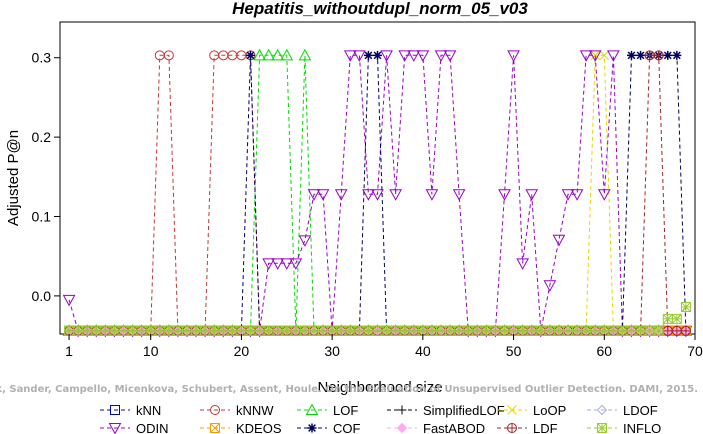  What do you see at coordinates (151, 351) in the screenshot?
I see `x-tick-label: 10` at bounding box center [151, 351].